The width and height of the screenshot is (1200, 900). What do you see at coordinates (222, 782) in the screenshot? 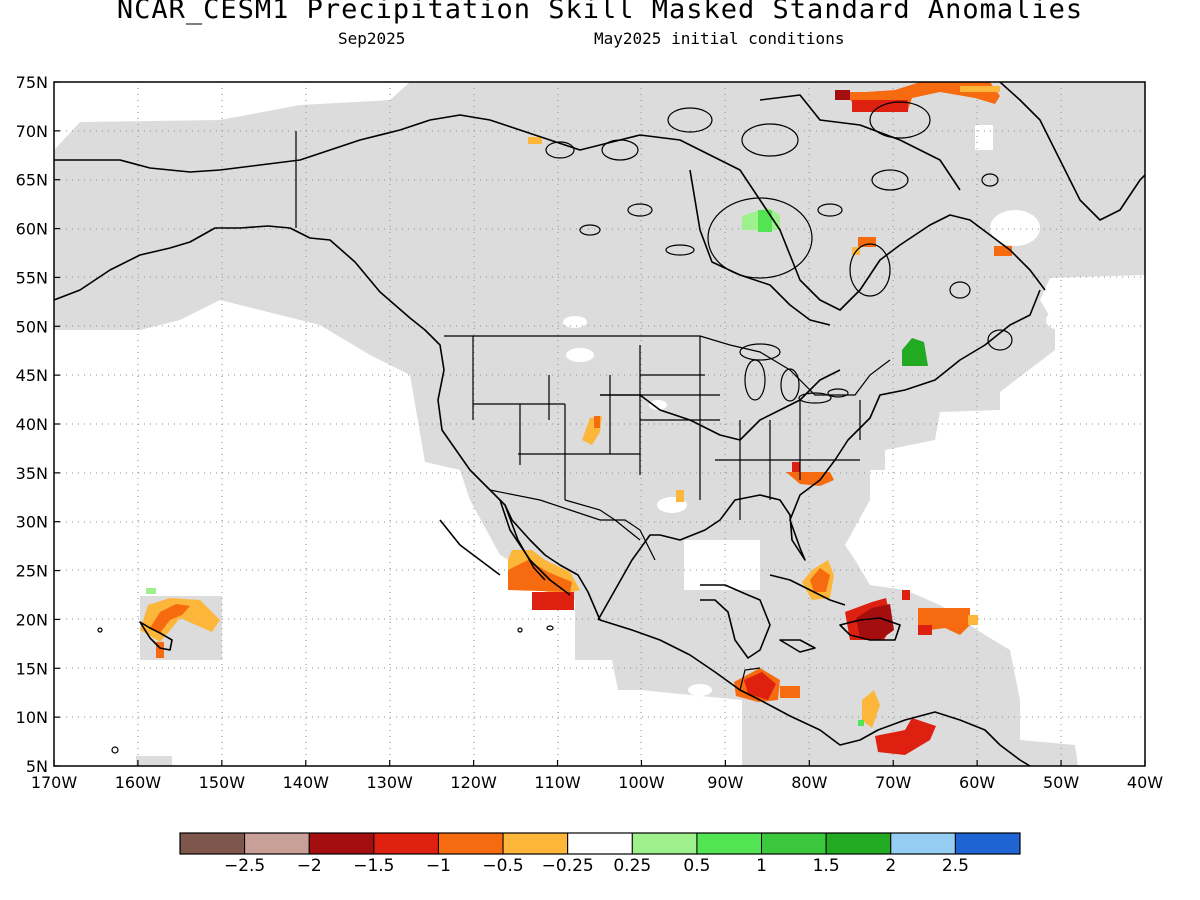
I see `lon-tick-label: 150W` at bounding box center [222, 782].